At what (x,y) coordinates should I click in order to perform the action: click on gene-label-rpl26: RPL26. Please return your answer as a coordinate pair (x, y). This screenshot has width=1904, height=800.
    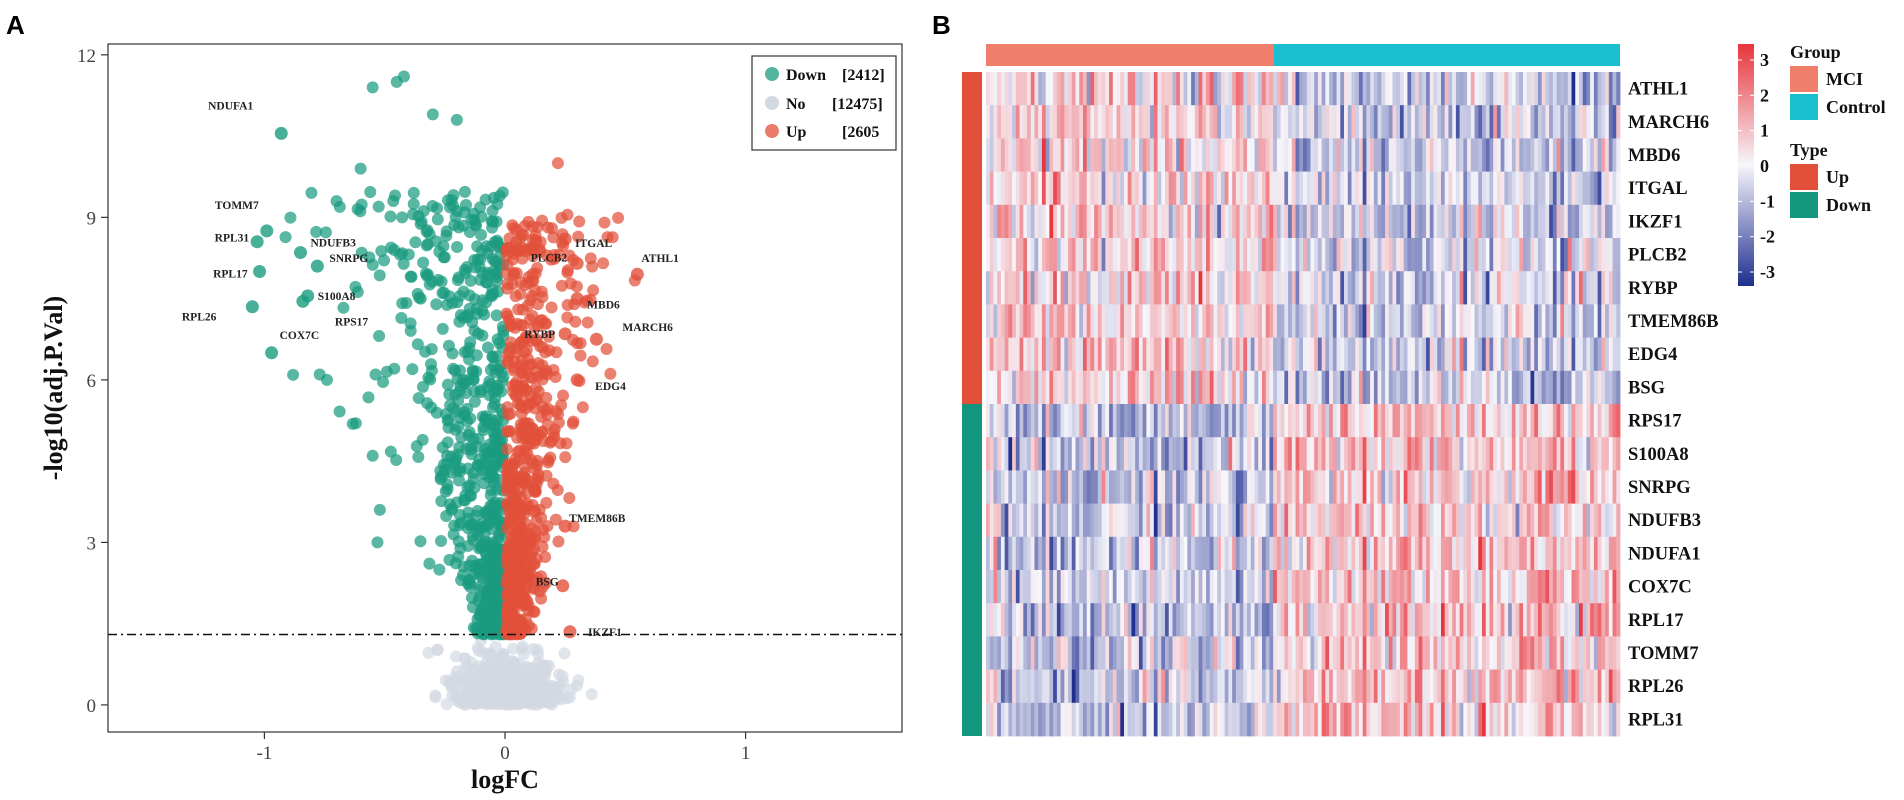
    Looking at the image, I should click on (199, 318).